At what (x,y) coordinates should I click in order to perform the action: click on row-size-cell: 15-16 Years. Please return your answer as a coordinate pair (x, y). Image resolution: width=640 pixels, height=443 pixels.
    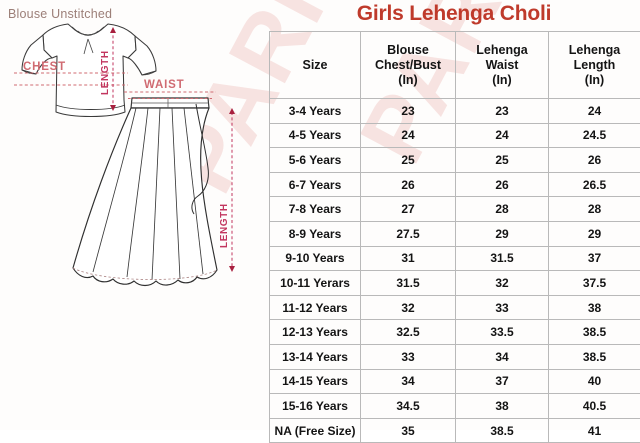
    Looking at the image, I should click on (315, 406).